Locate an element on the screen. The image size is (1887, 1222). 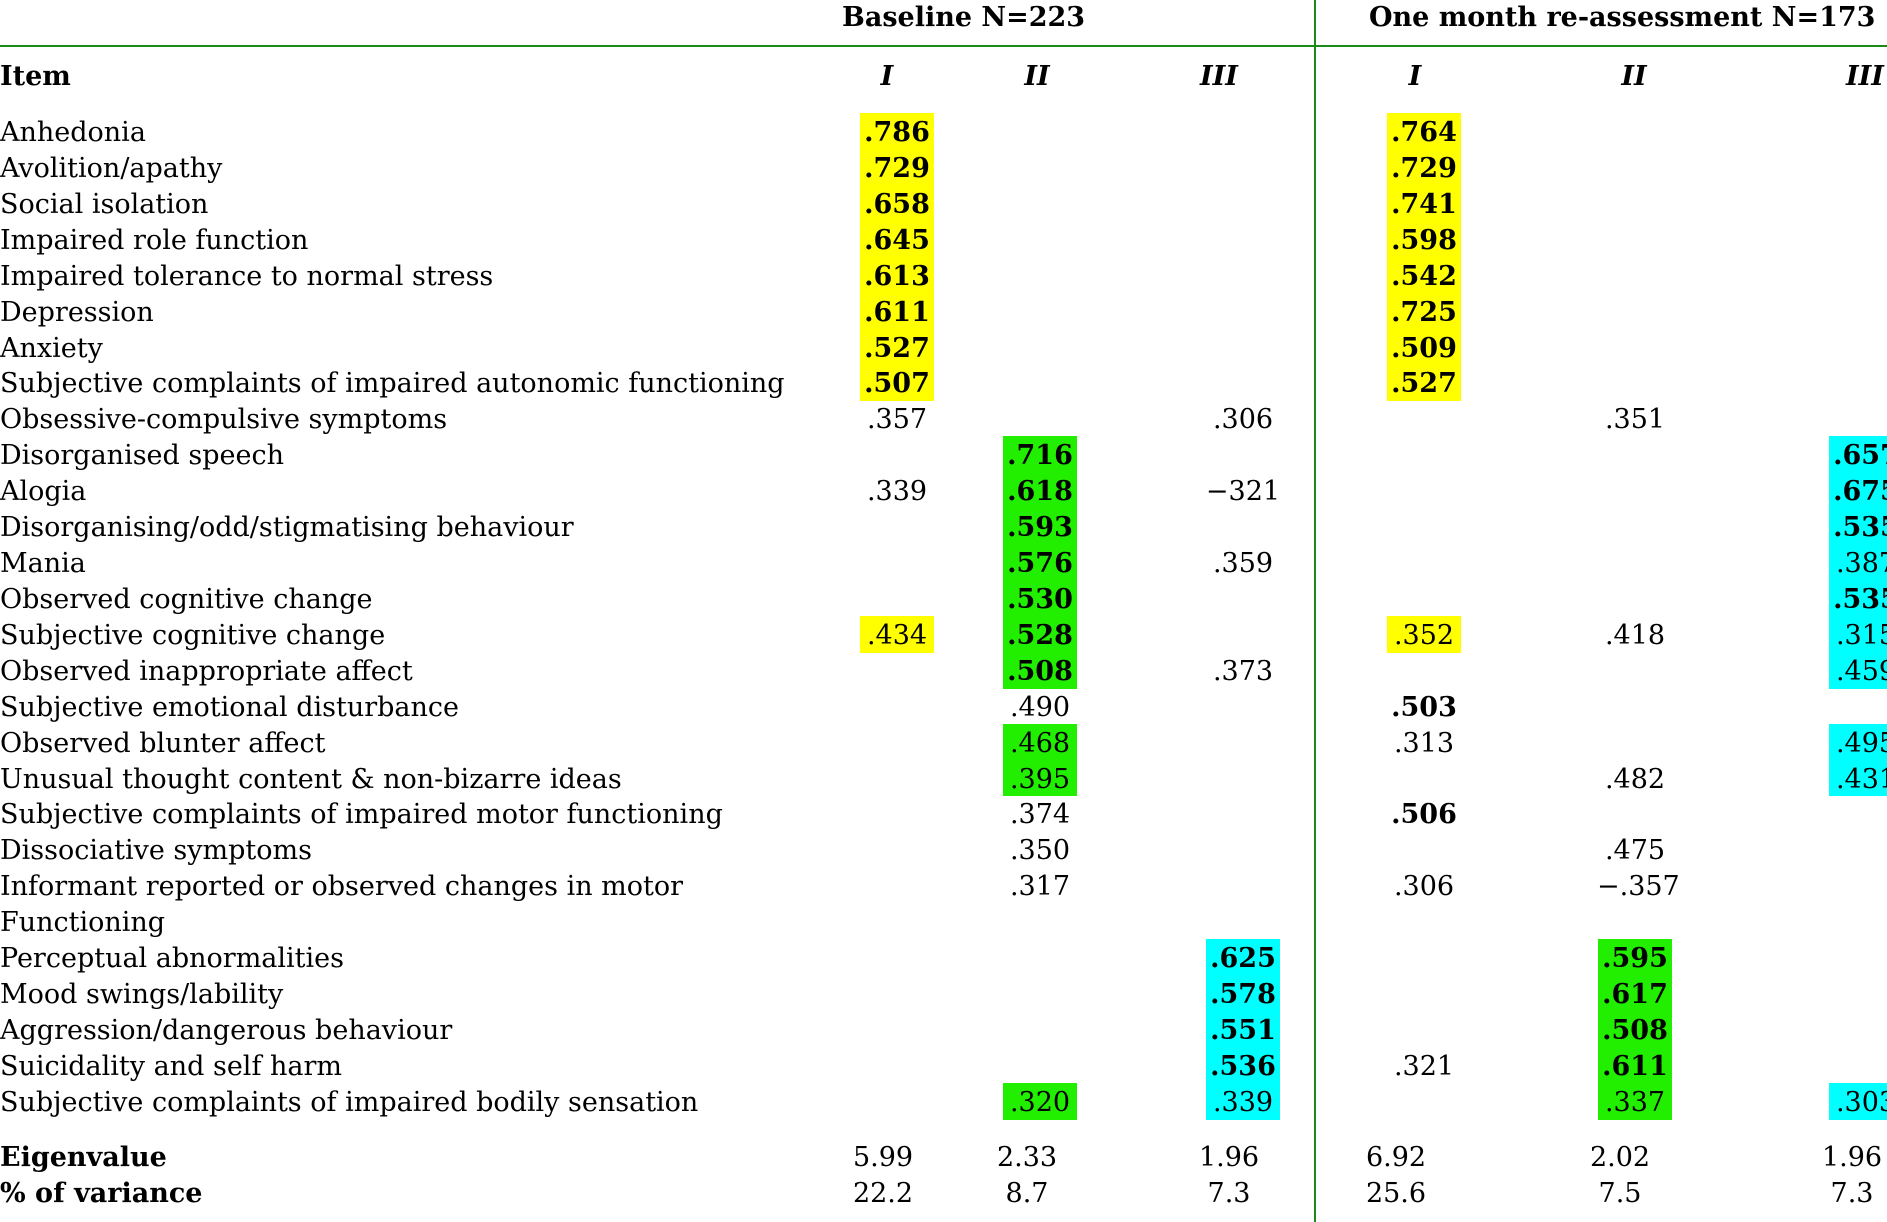
baseline-loading-II: .618 is located at coordinates (1040, 492).